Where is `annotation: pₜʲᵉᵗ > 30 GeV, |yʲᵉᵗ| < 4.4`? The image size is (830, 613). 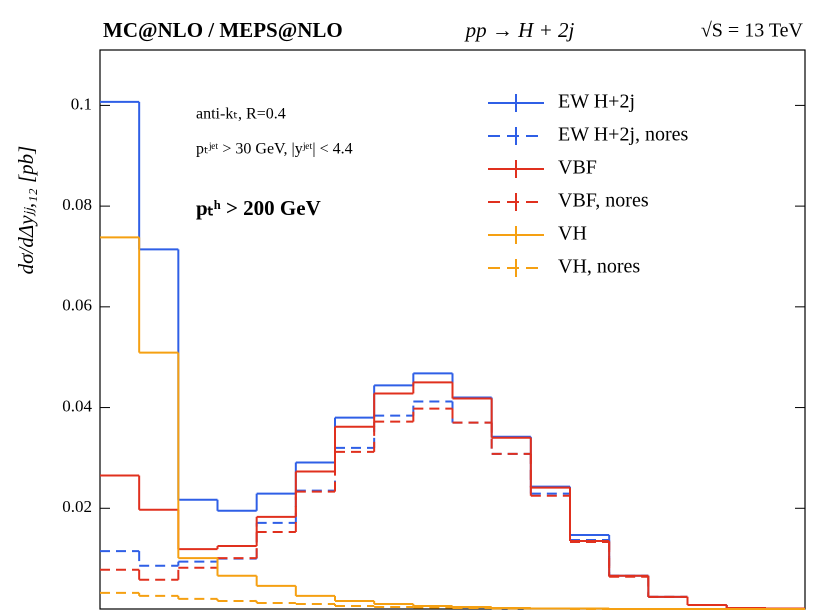 annotation: pₜʲᵉᵗ > 30 GeV, |yʲᵉᵗ| < 4.4 is located at coordinates (274, 149).